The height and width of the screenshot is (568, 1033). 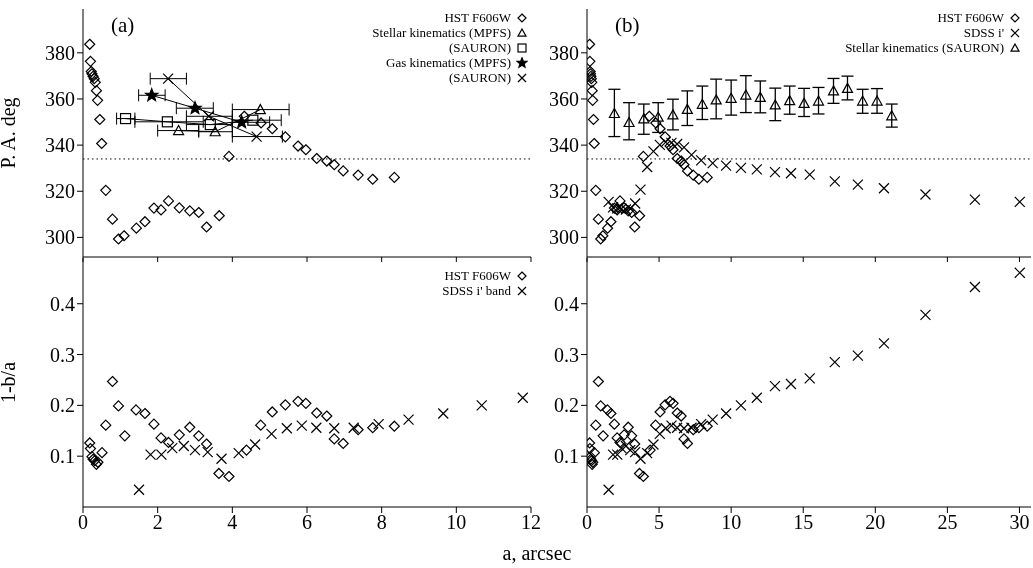 What do you see at coordinates (803, 522) in the screenshot?
I see `x-tick-label: 15` at bounding box center [803, 522].